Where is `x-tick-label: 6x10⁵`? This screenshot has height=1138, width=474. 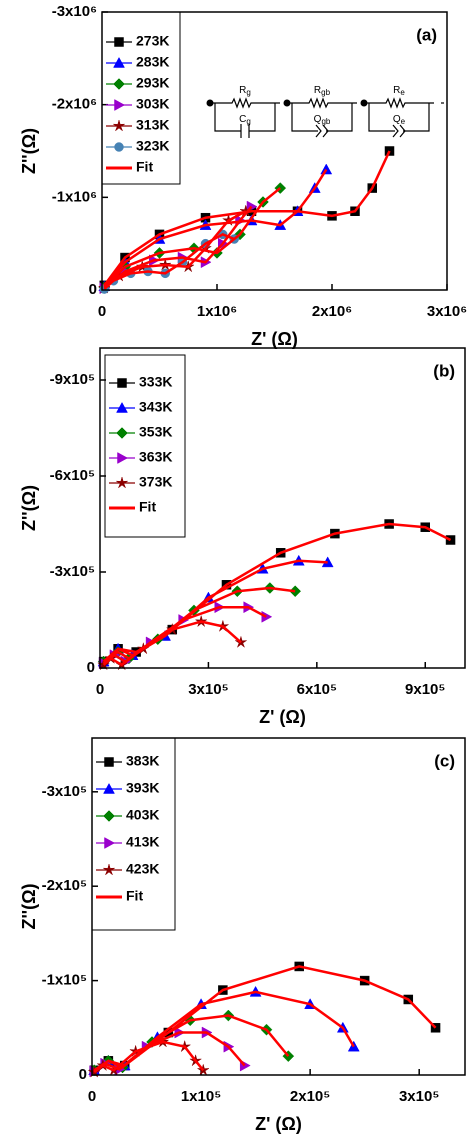
x-tick-label: 6x10⁵ is located at coordinates (317, 689).